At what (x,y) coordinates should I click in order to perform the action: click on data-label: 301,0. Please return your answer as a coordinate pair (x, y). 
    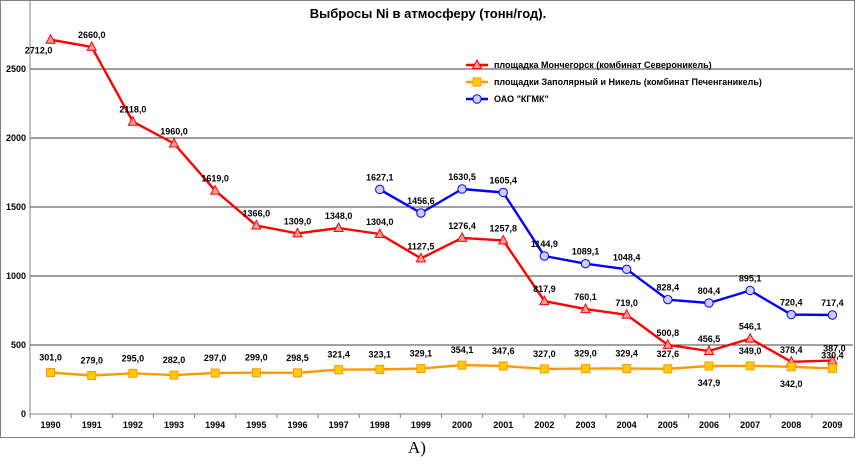
    Looking at the image, I should click on (50, 357).